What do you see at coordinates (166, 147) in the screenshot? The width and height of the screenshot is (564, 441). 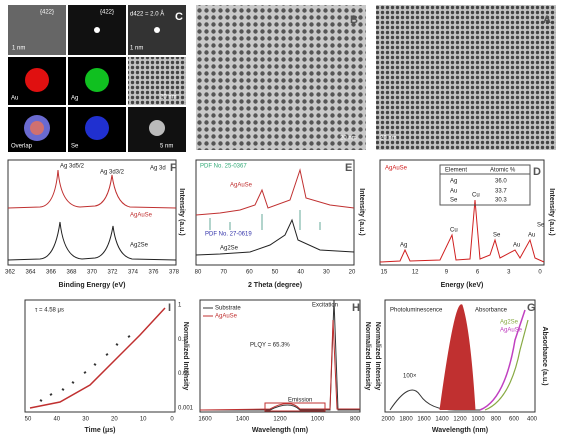 I see `scale: 5 nm` at bounding box center [166, 147].